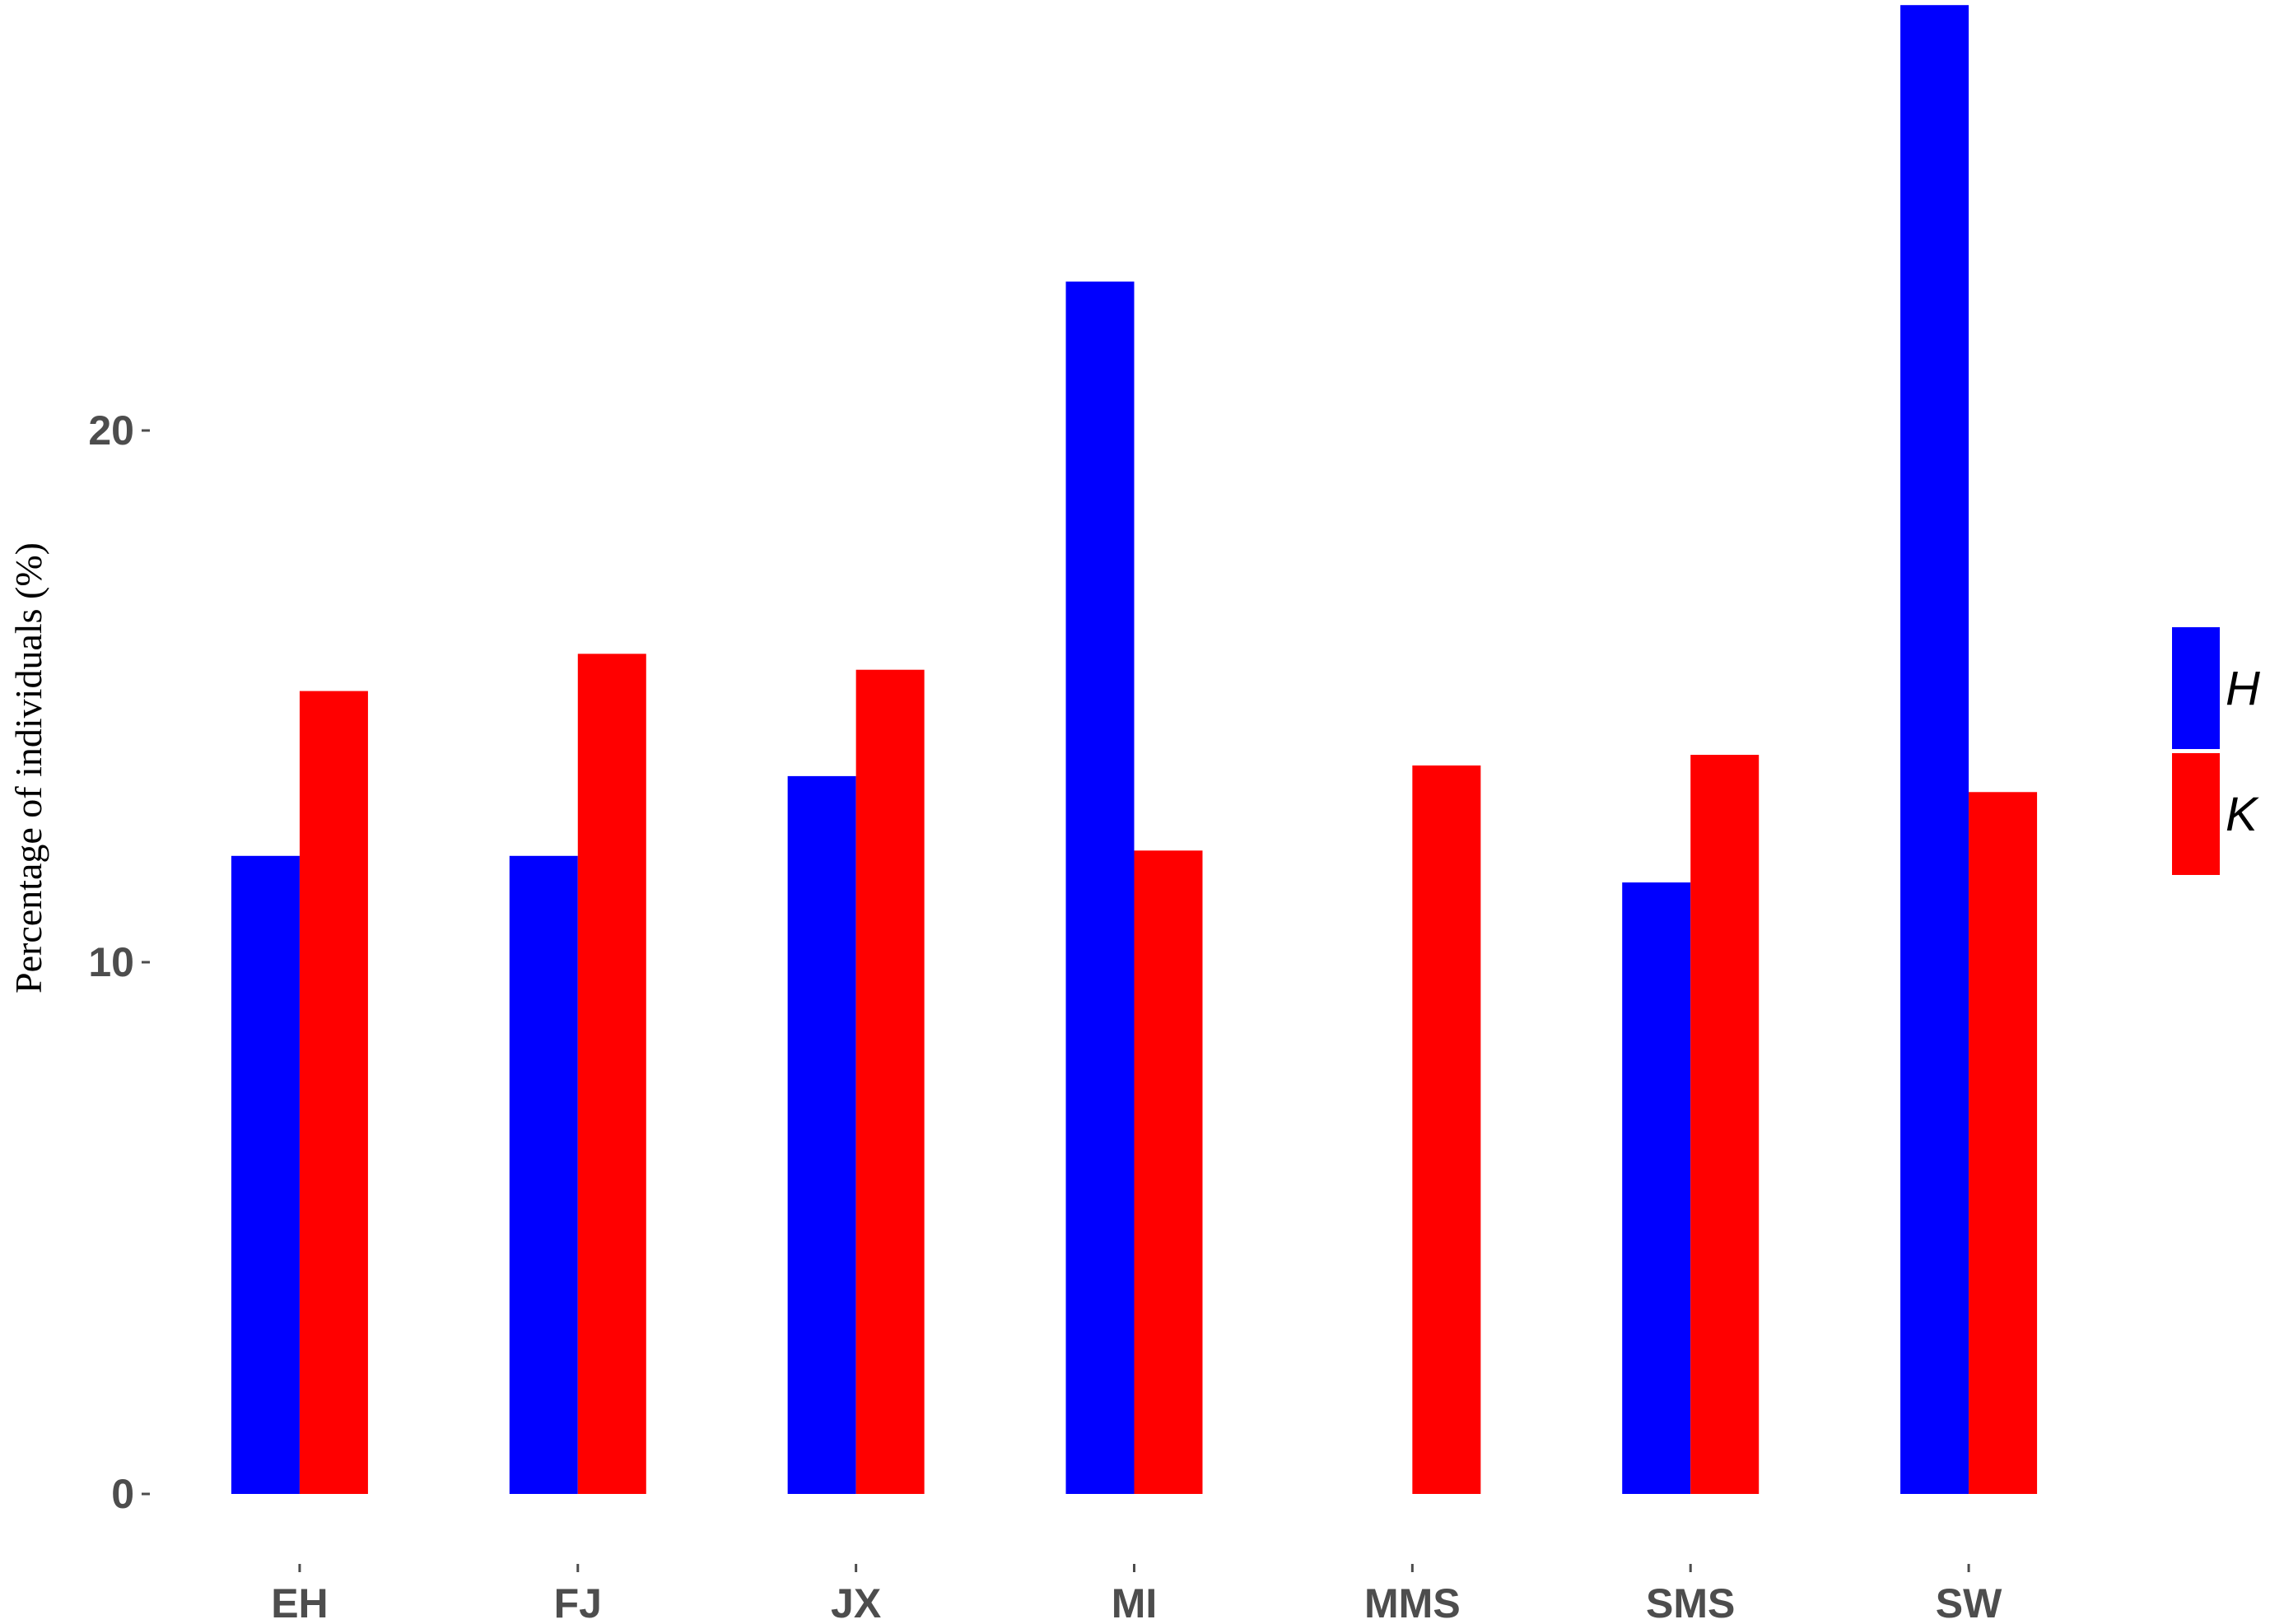 The height and width of the screenshot is (1624, 2270). What do you see at coordinates (1935, 750) in the screenshot?
I see `bar-H-SW` at bounding box center [1935, 750].